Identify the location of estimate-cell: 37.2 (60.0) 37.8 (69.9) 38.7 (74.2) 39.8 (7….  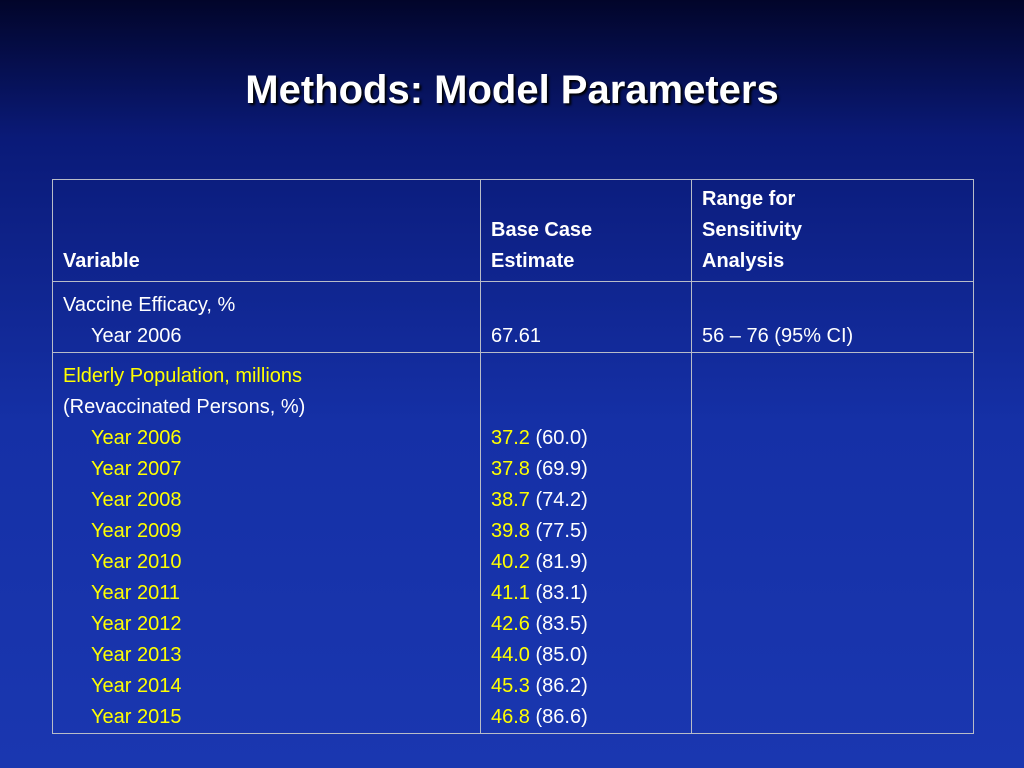
(586, 543).